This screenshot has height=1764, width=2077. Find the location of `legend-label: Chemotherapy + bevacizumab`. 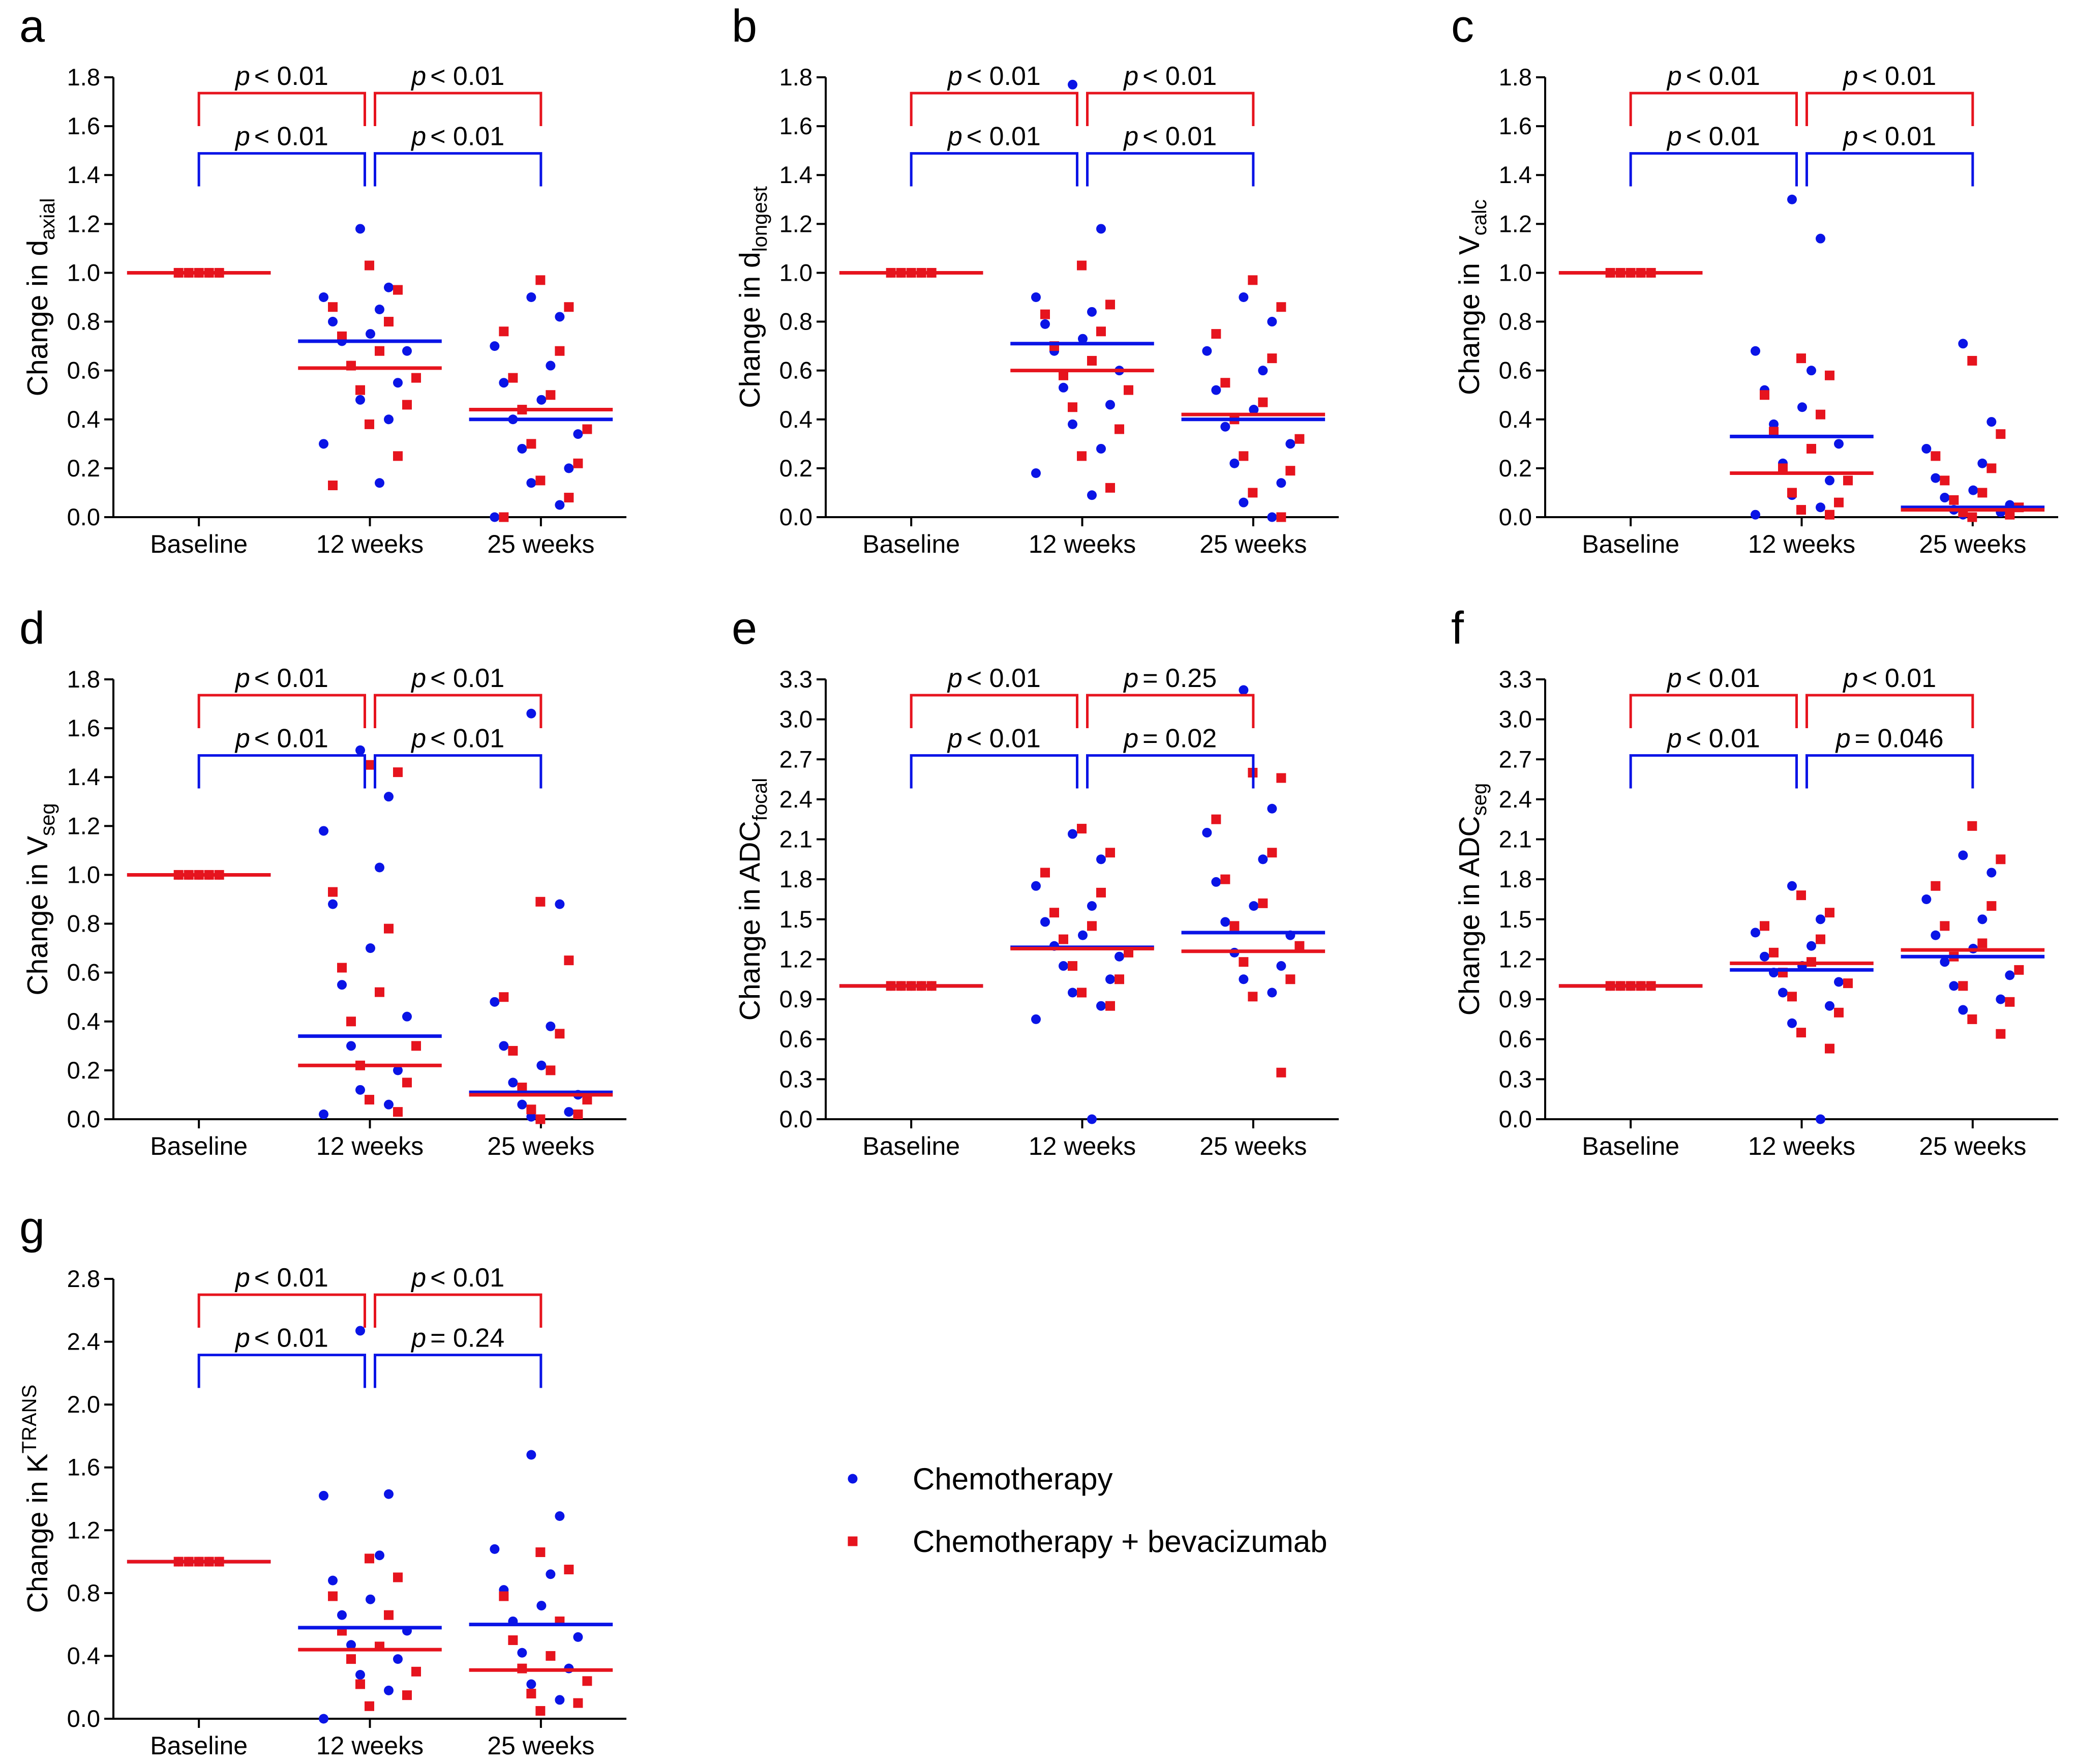

legend-label: Chemotherapy + bevacizumab is located at coordinates (1120, 1541).